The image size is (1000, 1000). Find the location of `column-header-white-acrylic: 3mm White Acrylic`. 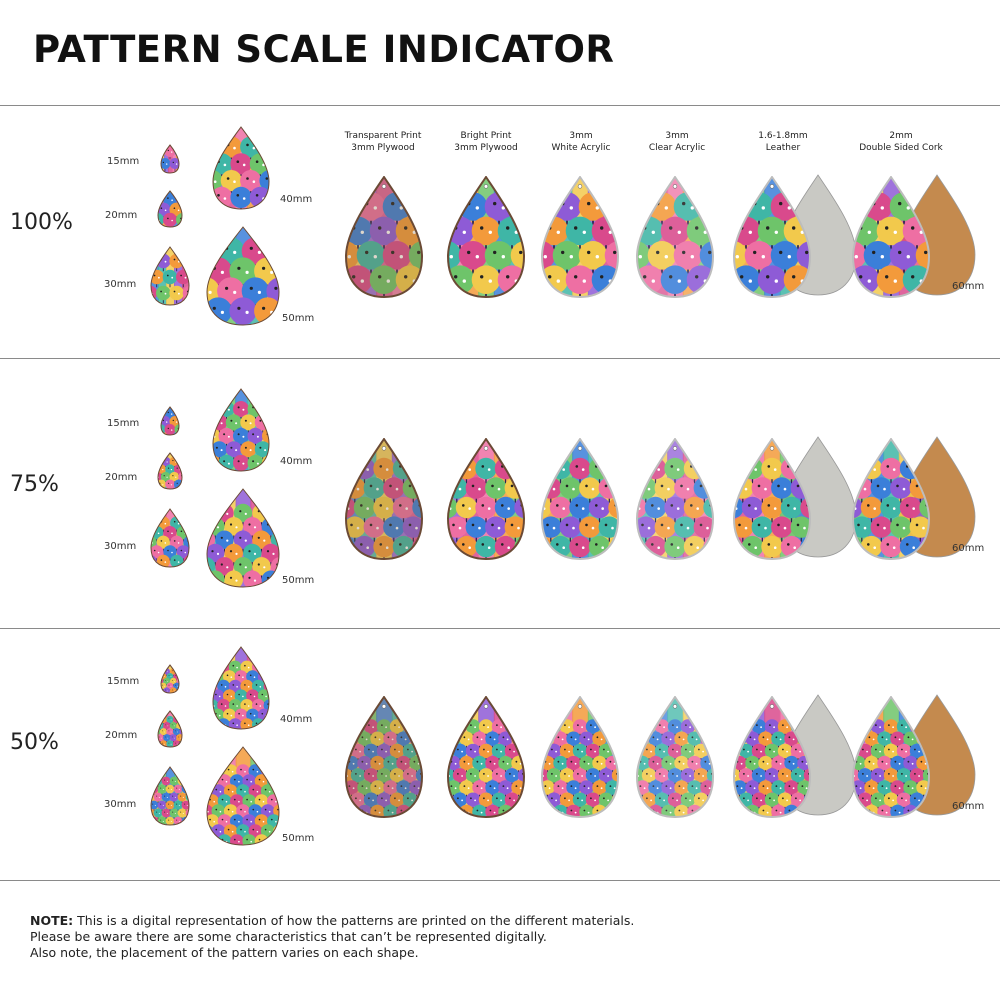

column-header-white-acrylic: 3mm White Acrylic is located at coordinates (581, 142).